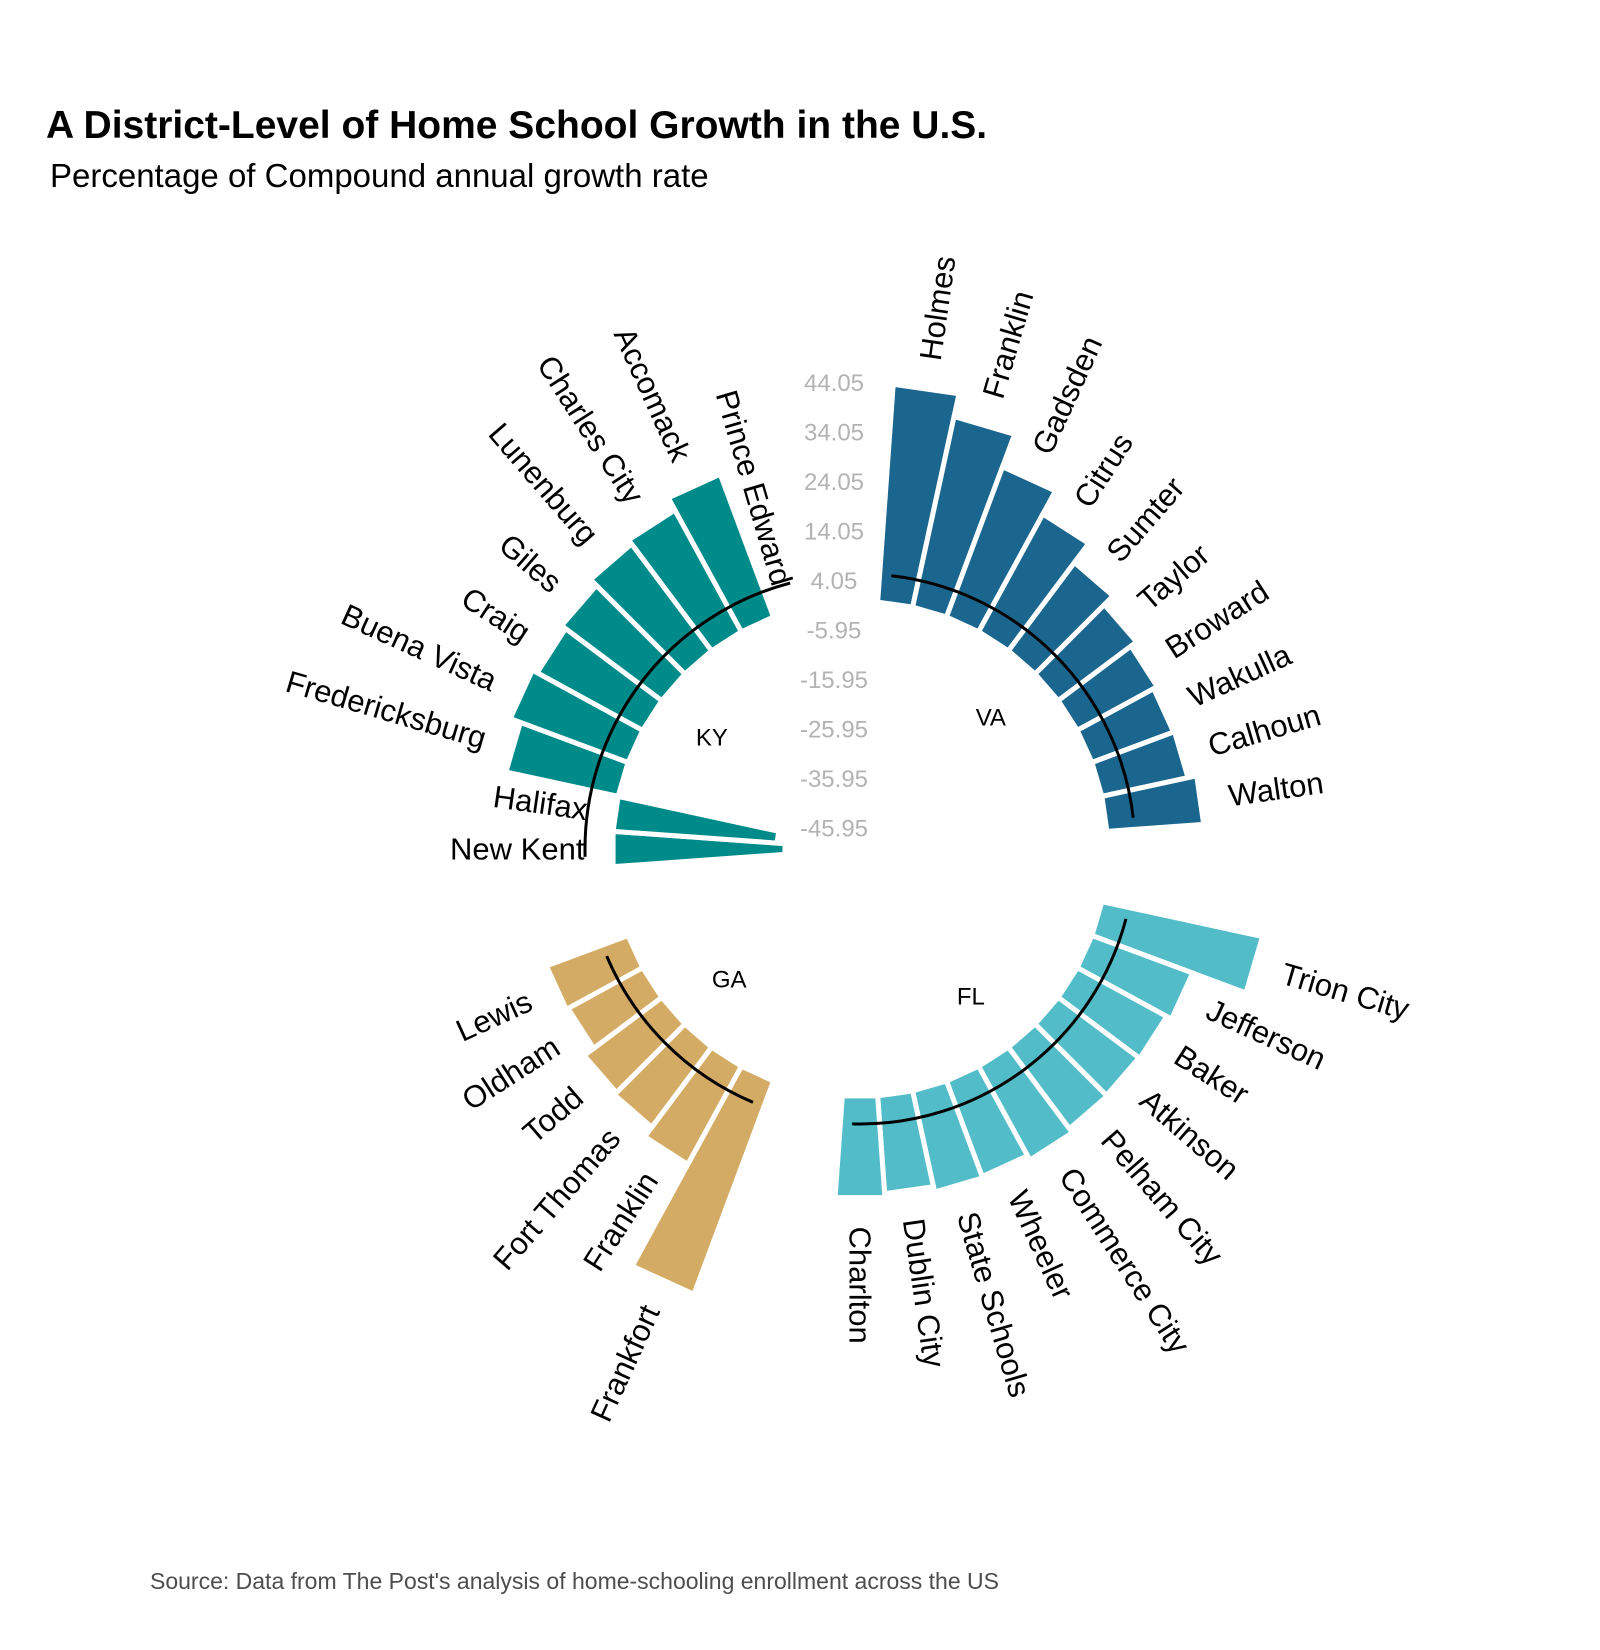  What do you see at coordinates (625, 1363) in the screenshot?
I see `category-label-frankfort: Frankfort` at bounding box center [625, 1363].